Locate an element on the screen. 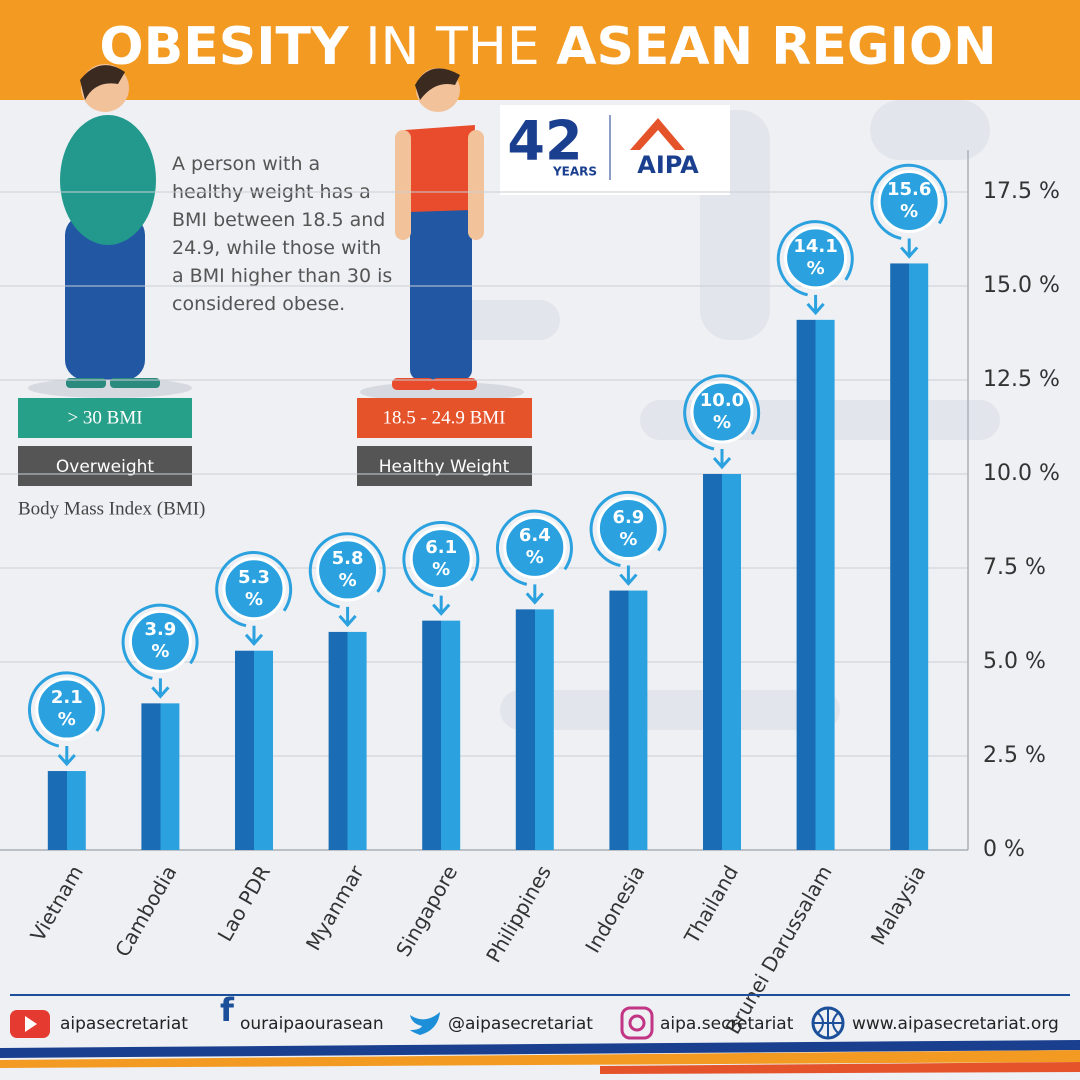  footer-link: @aipasecretariat is located at coordinates (520, 1024).